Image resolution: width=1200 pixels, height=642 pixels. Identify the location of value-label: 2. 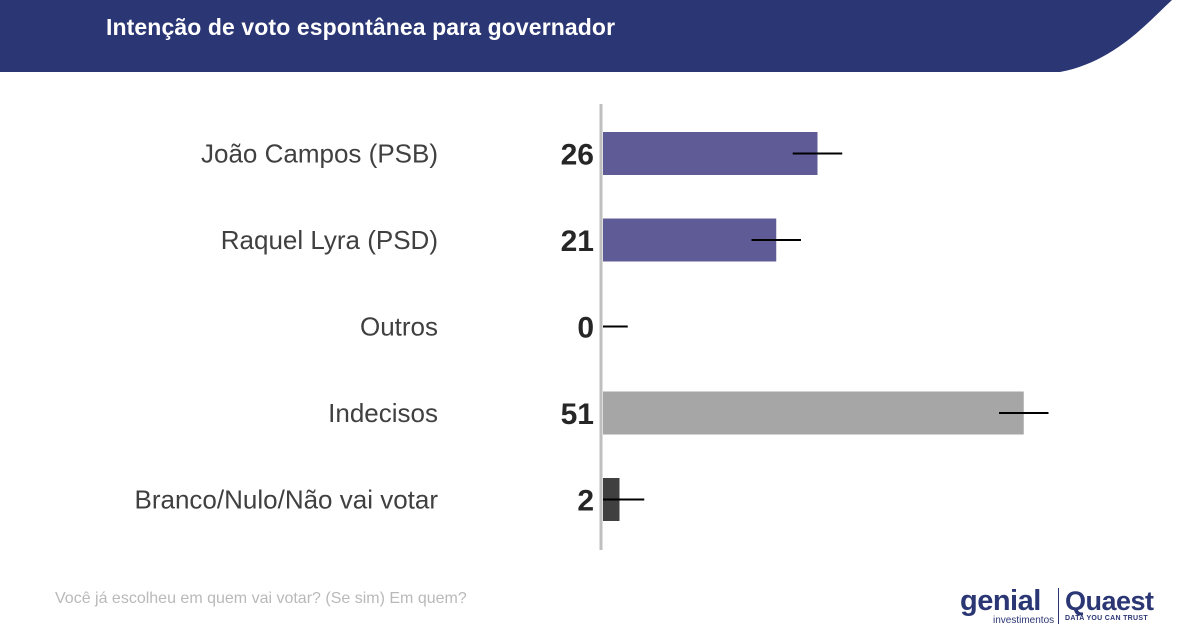
(585, 501).